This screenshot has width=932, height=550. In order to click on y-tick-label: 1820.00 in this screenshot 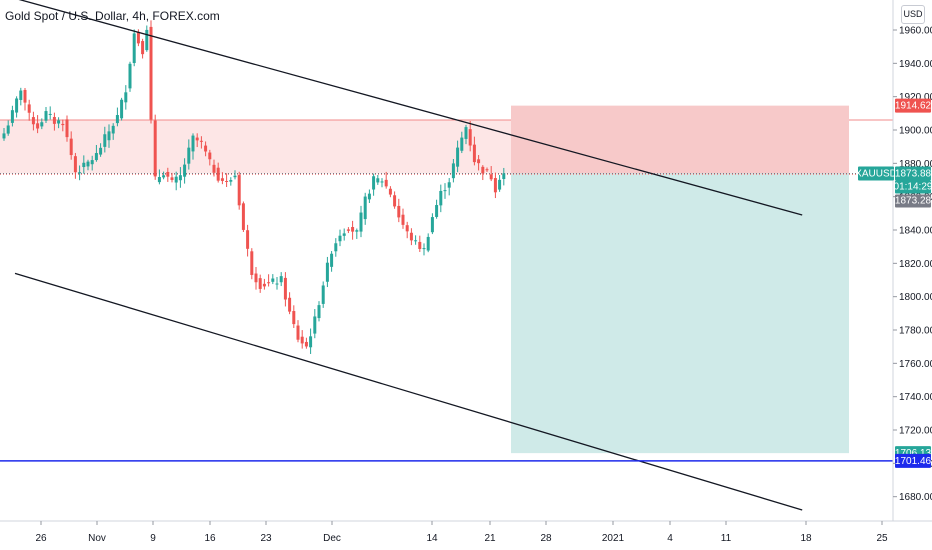, I will do `click(915, 264)`.